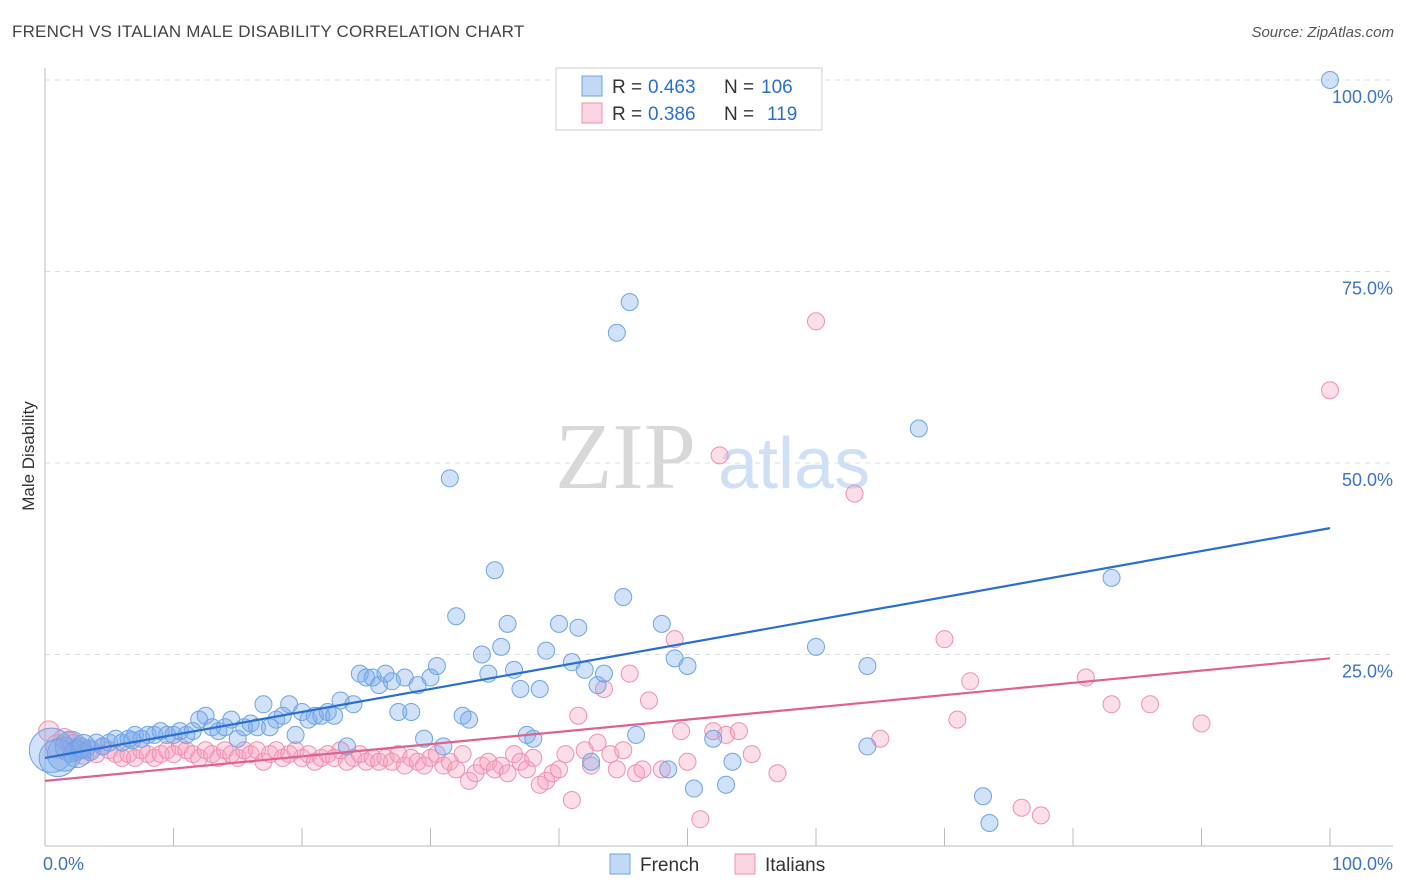  I want to click on x-tick-label-0: 0.0%, so click(63, 864).